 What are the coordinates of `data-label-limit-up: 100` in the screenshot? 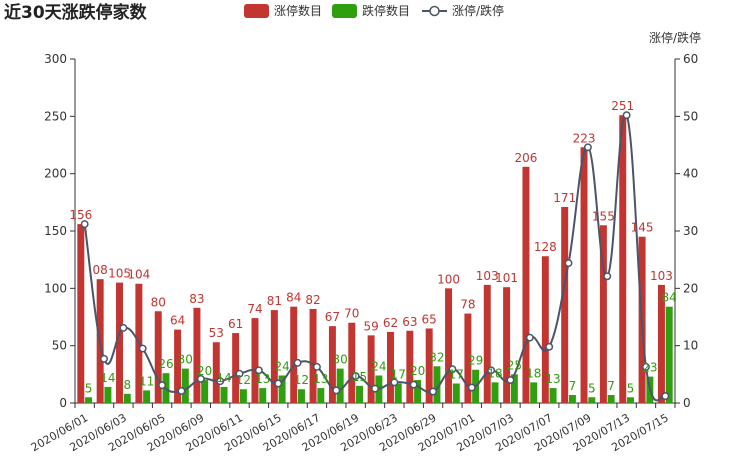 It's located at (448, 279).